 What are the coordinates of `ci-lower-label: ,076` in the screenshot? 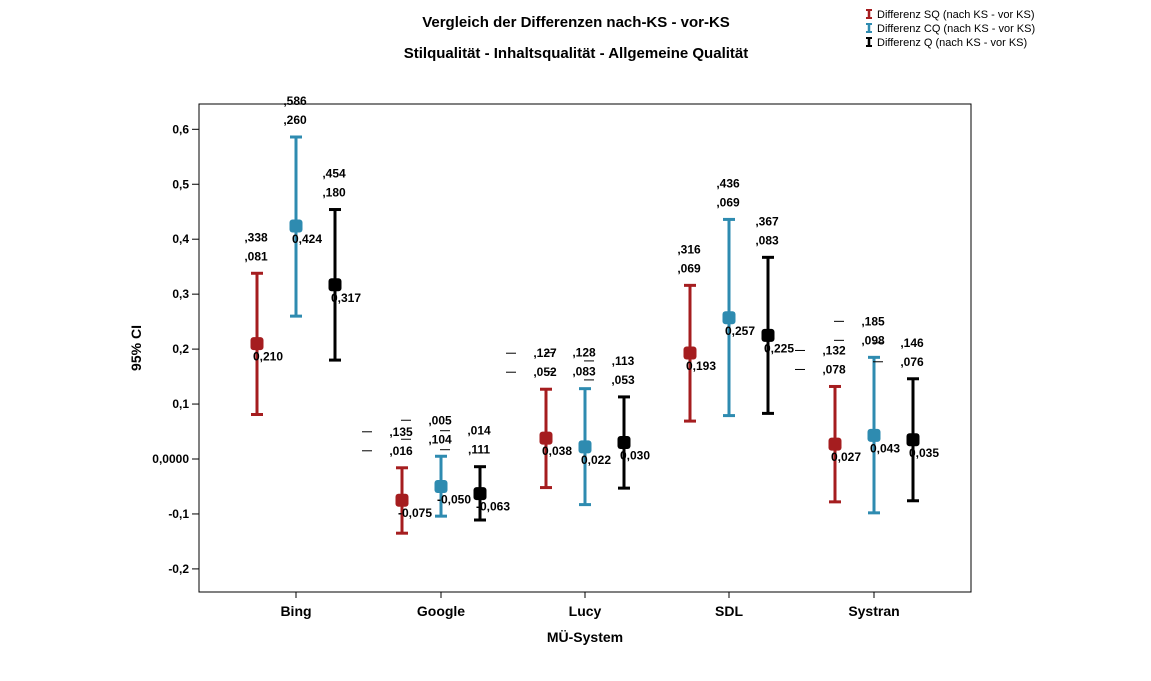 It's located at (912, 362).